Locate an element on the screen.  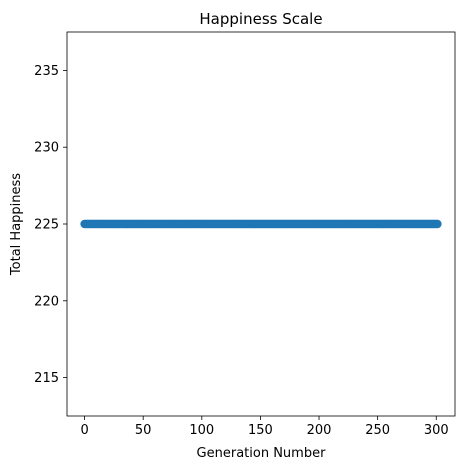
x-tick-label: 0 is located at coordinates (84, 430).